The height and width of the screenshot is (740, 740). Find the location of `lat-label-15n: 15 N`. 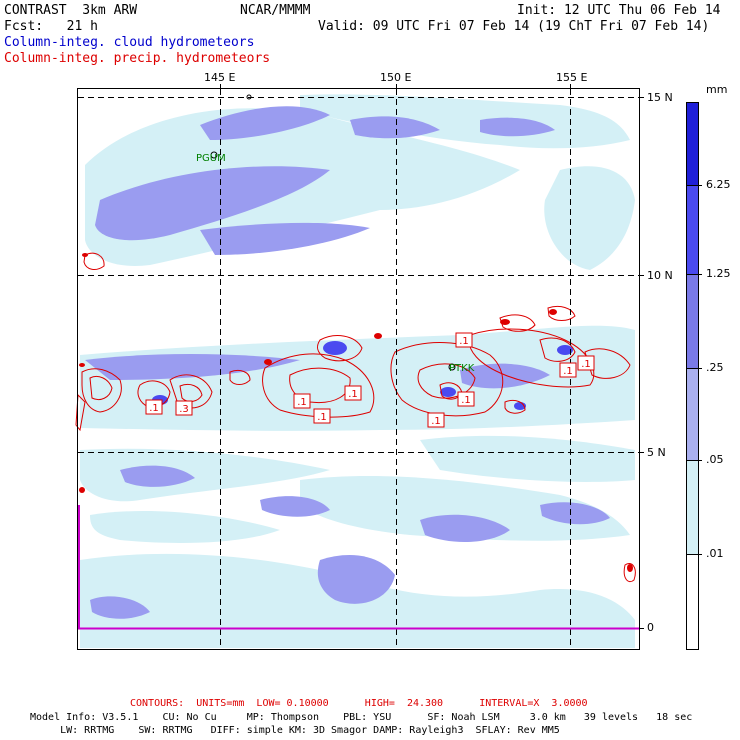

lat-label-15n: 15 N is located at coordinates (660, 97).